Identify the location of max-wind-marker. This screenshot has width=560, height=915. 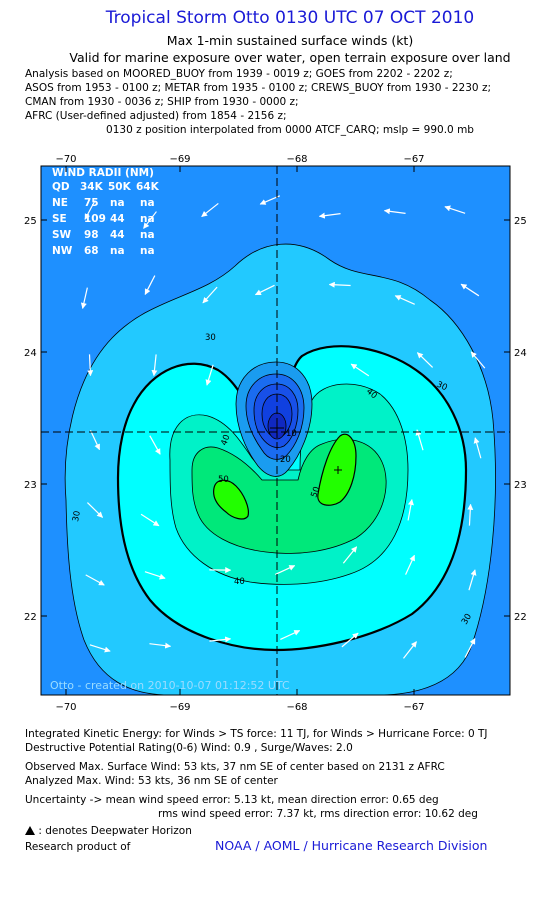
(338, 470).